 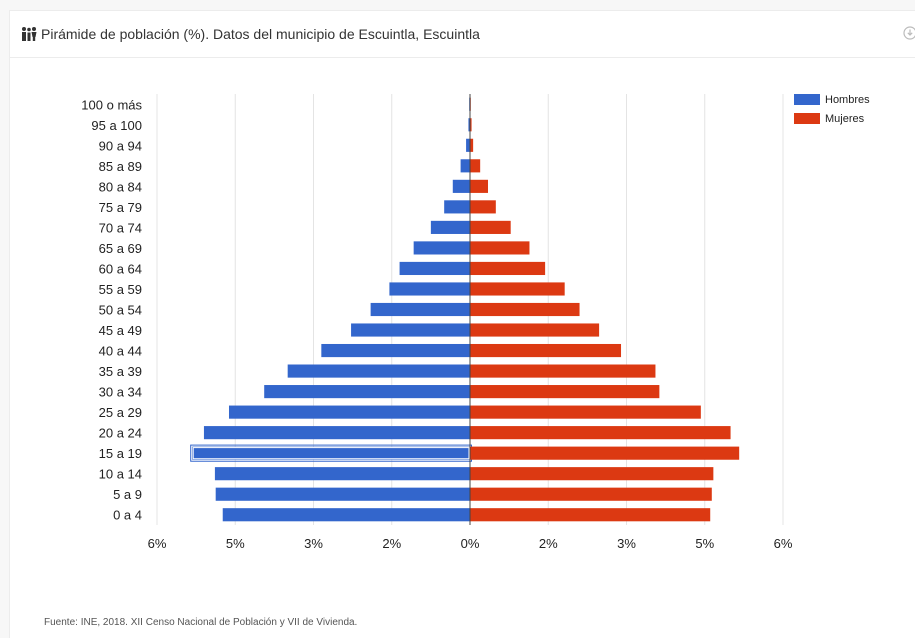 What do you see at coordinates (111, 104) in the screenshot?
I see `y-tick-label: 100 o más` at bounding box center [111, 104].